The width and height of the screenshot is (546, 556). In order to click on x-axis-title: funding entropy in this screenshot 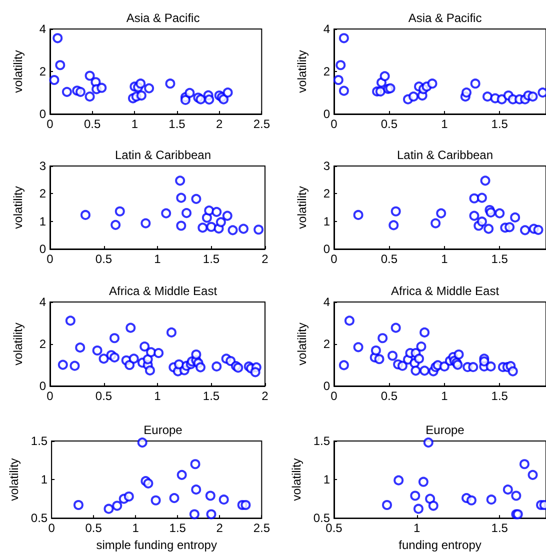, I will do `click(440, 545)`.